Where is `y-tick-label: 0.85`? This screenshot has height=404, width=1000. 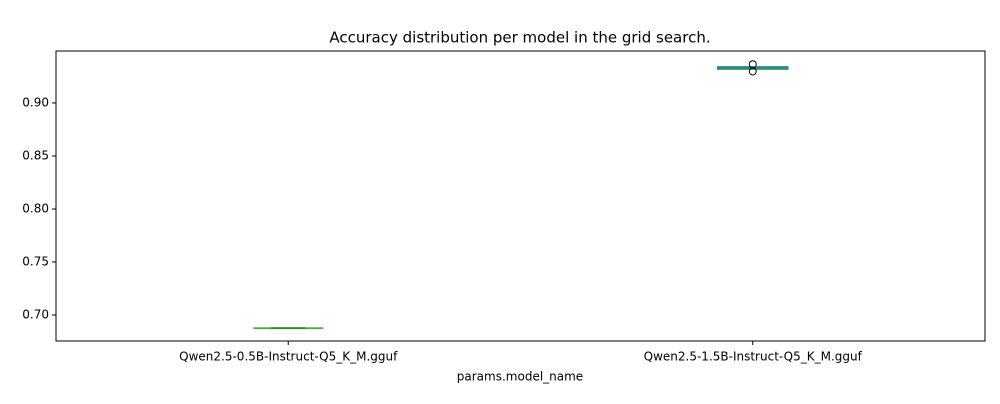 y-tick-label: 0.85 is located at coordinates (35, 155).